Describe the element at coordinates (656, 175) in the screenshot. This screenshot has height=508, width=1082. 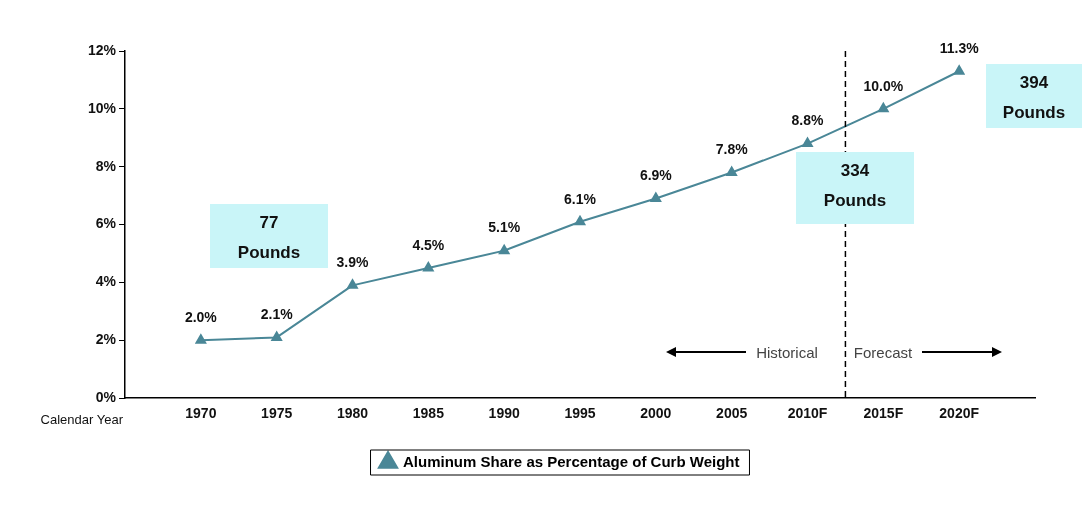
I see `data-label: 6.9%` at that location.